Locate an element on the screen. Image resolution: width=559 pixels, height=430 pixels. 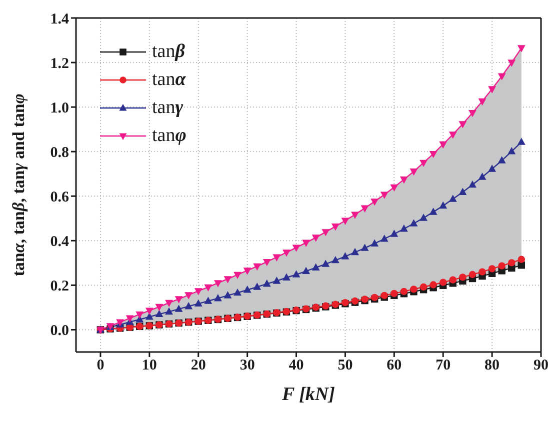
x-tick-label: 80 is located at coordinates (492, 366).